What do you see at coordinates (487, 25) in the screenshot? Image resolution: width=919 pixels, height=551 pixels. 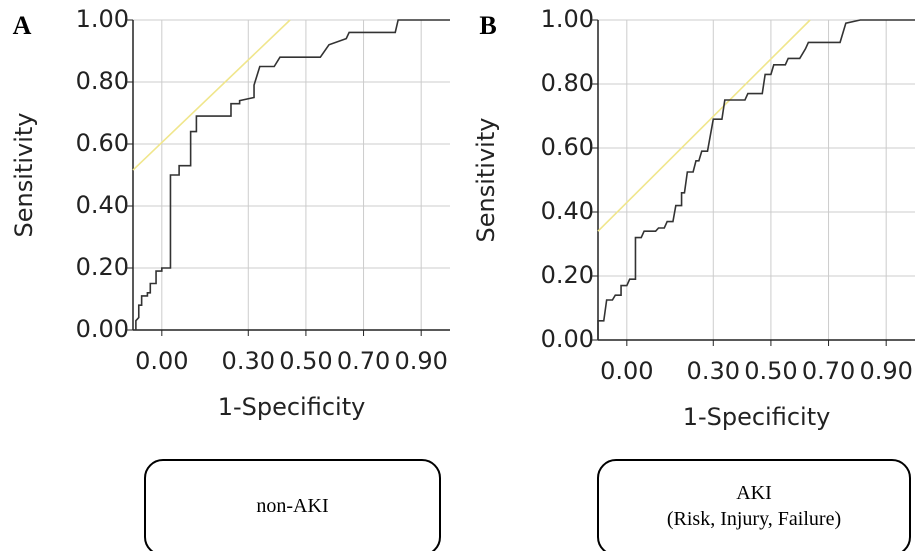 I see `panel-label: B` at bounding box center [487, 25].